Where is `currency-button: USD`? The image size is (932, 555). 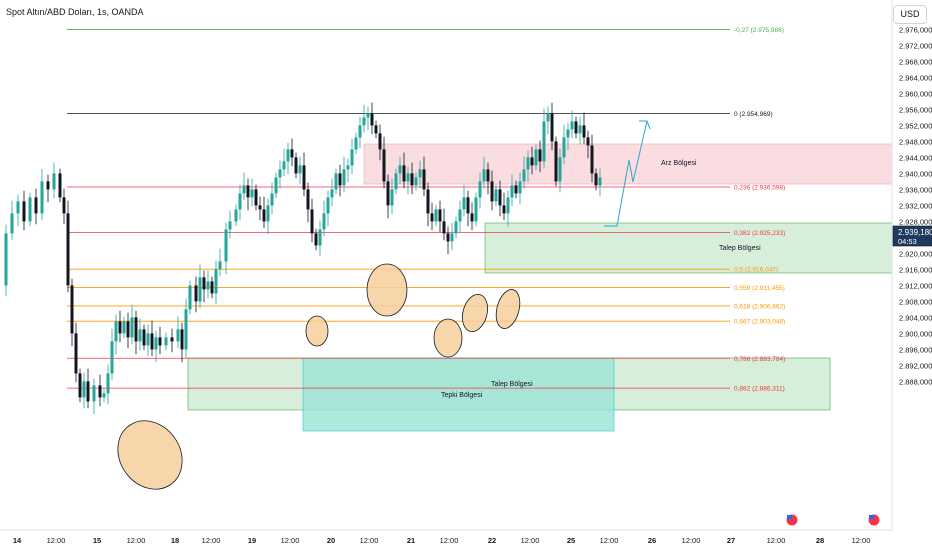
currency-button: USD is located at coordinates (910, 14).